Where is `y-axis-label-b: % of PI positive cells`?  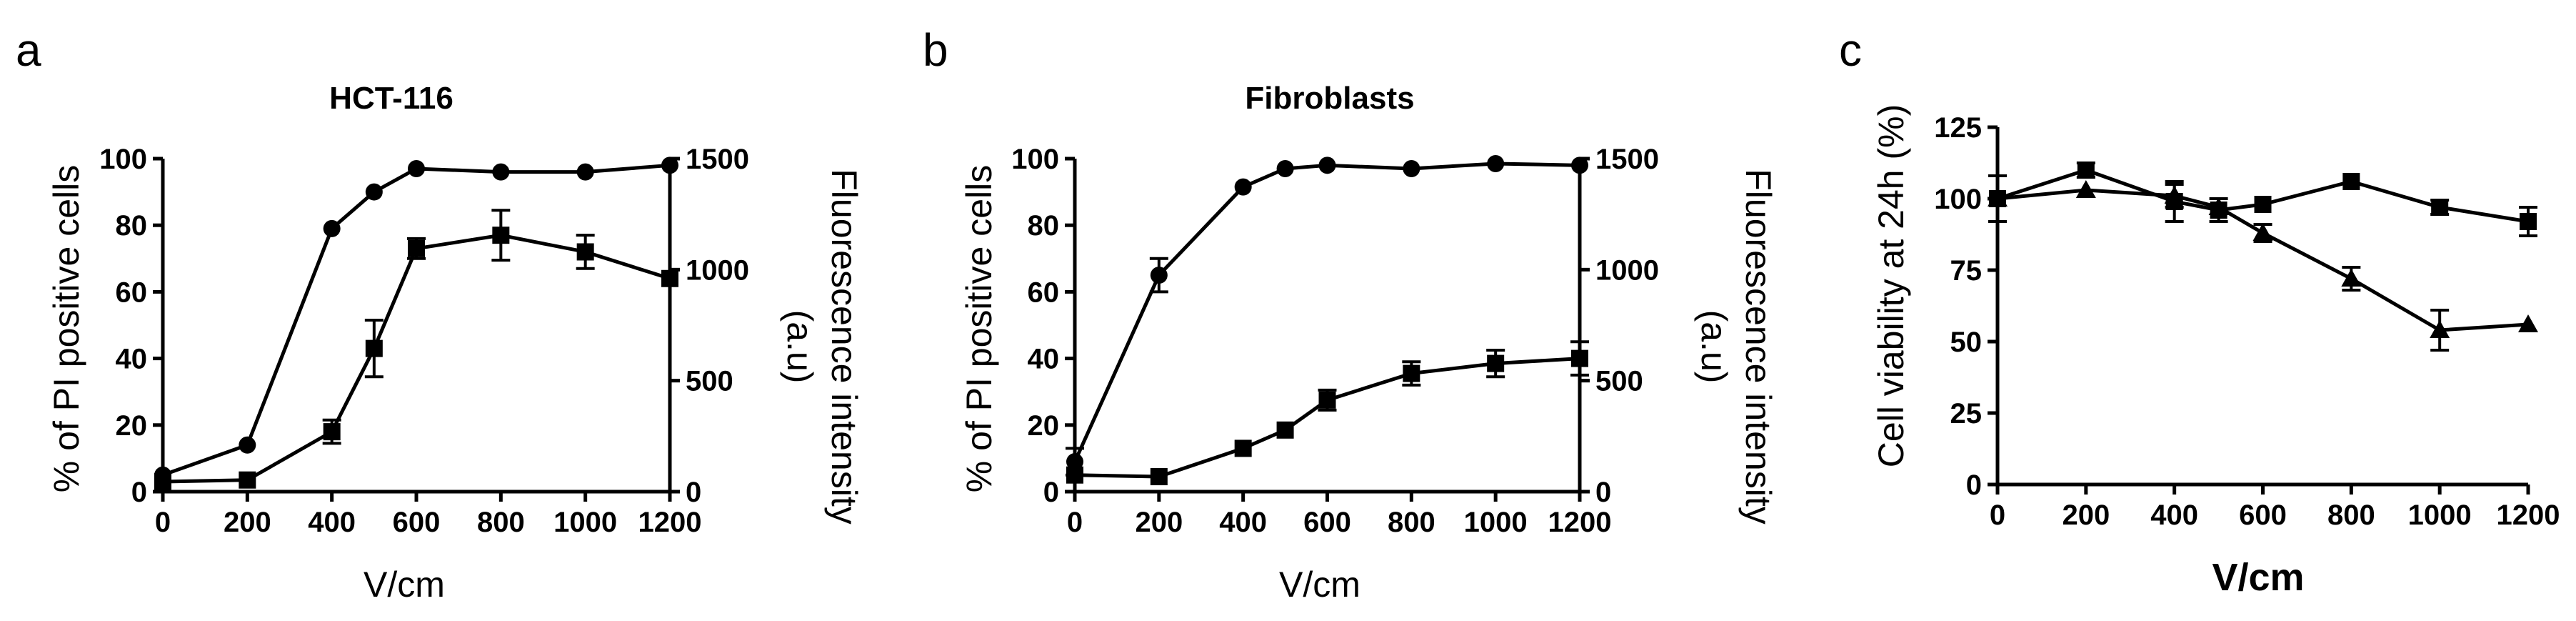 y-axis-label-b: % of PI positive cells is located at coordinates (979, 329).